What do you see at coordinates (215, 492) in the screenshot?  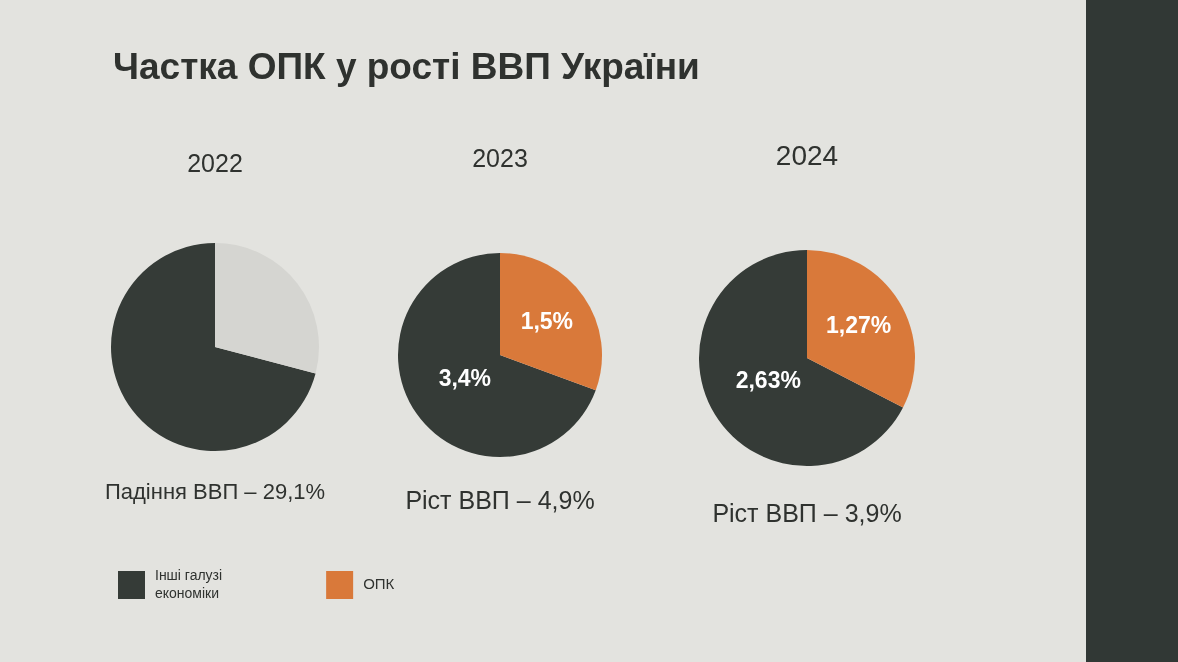 I see `text: Падіння ВВП – 29,1%` at bounding box center [215, 492].